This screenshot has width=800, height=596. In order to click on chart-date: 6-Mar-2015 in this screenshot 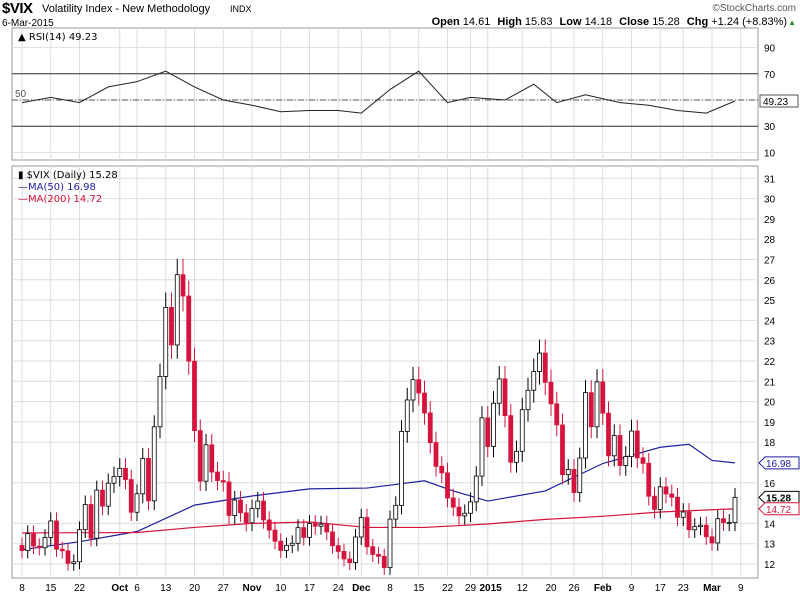, I will do `click(28, 23)`.